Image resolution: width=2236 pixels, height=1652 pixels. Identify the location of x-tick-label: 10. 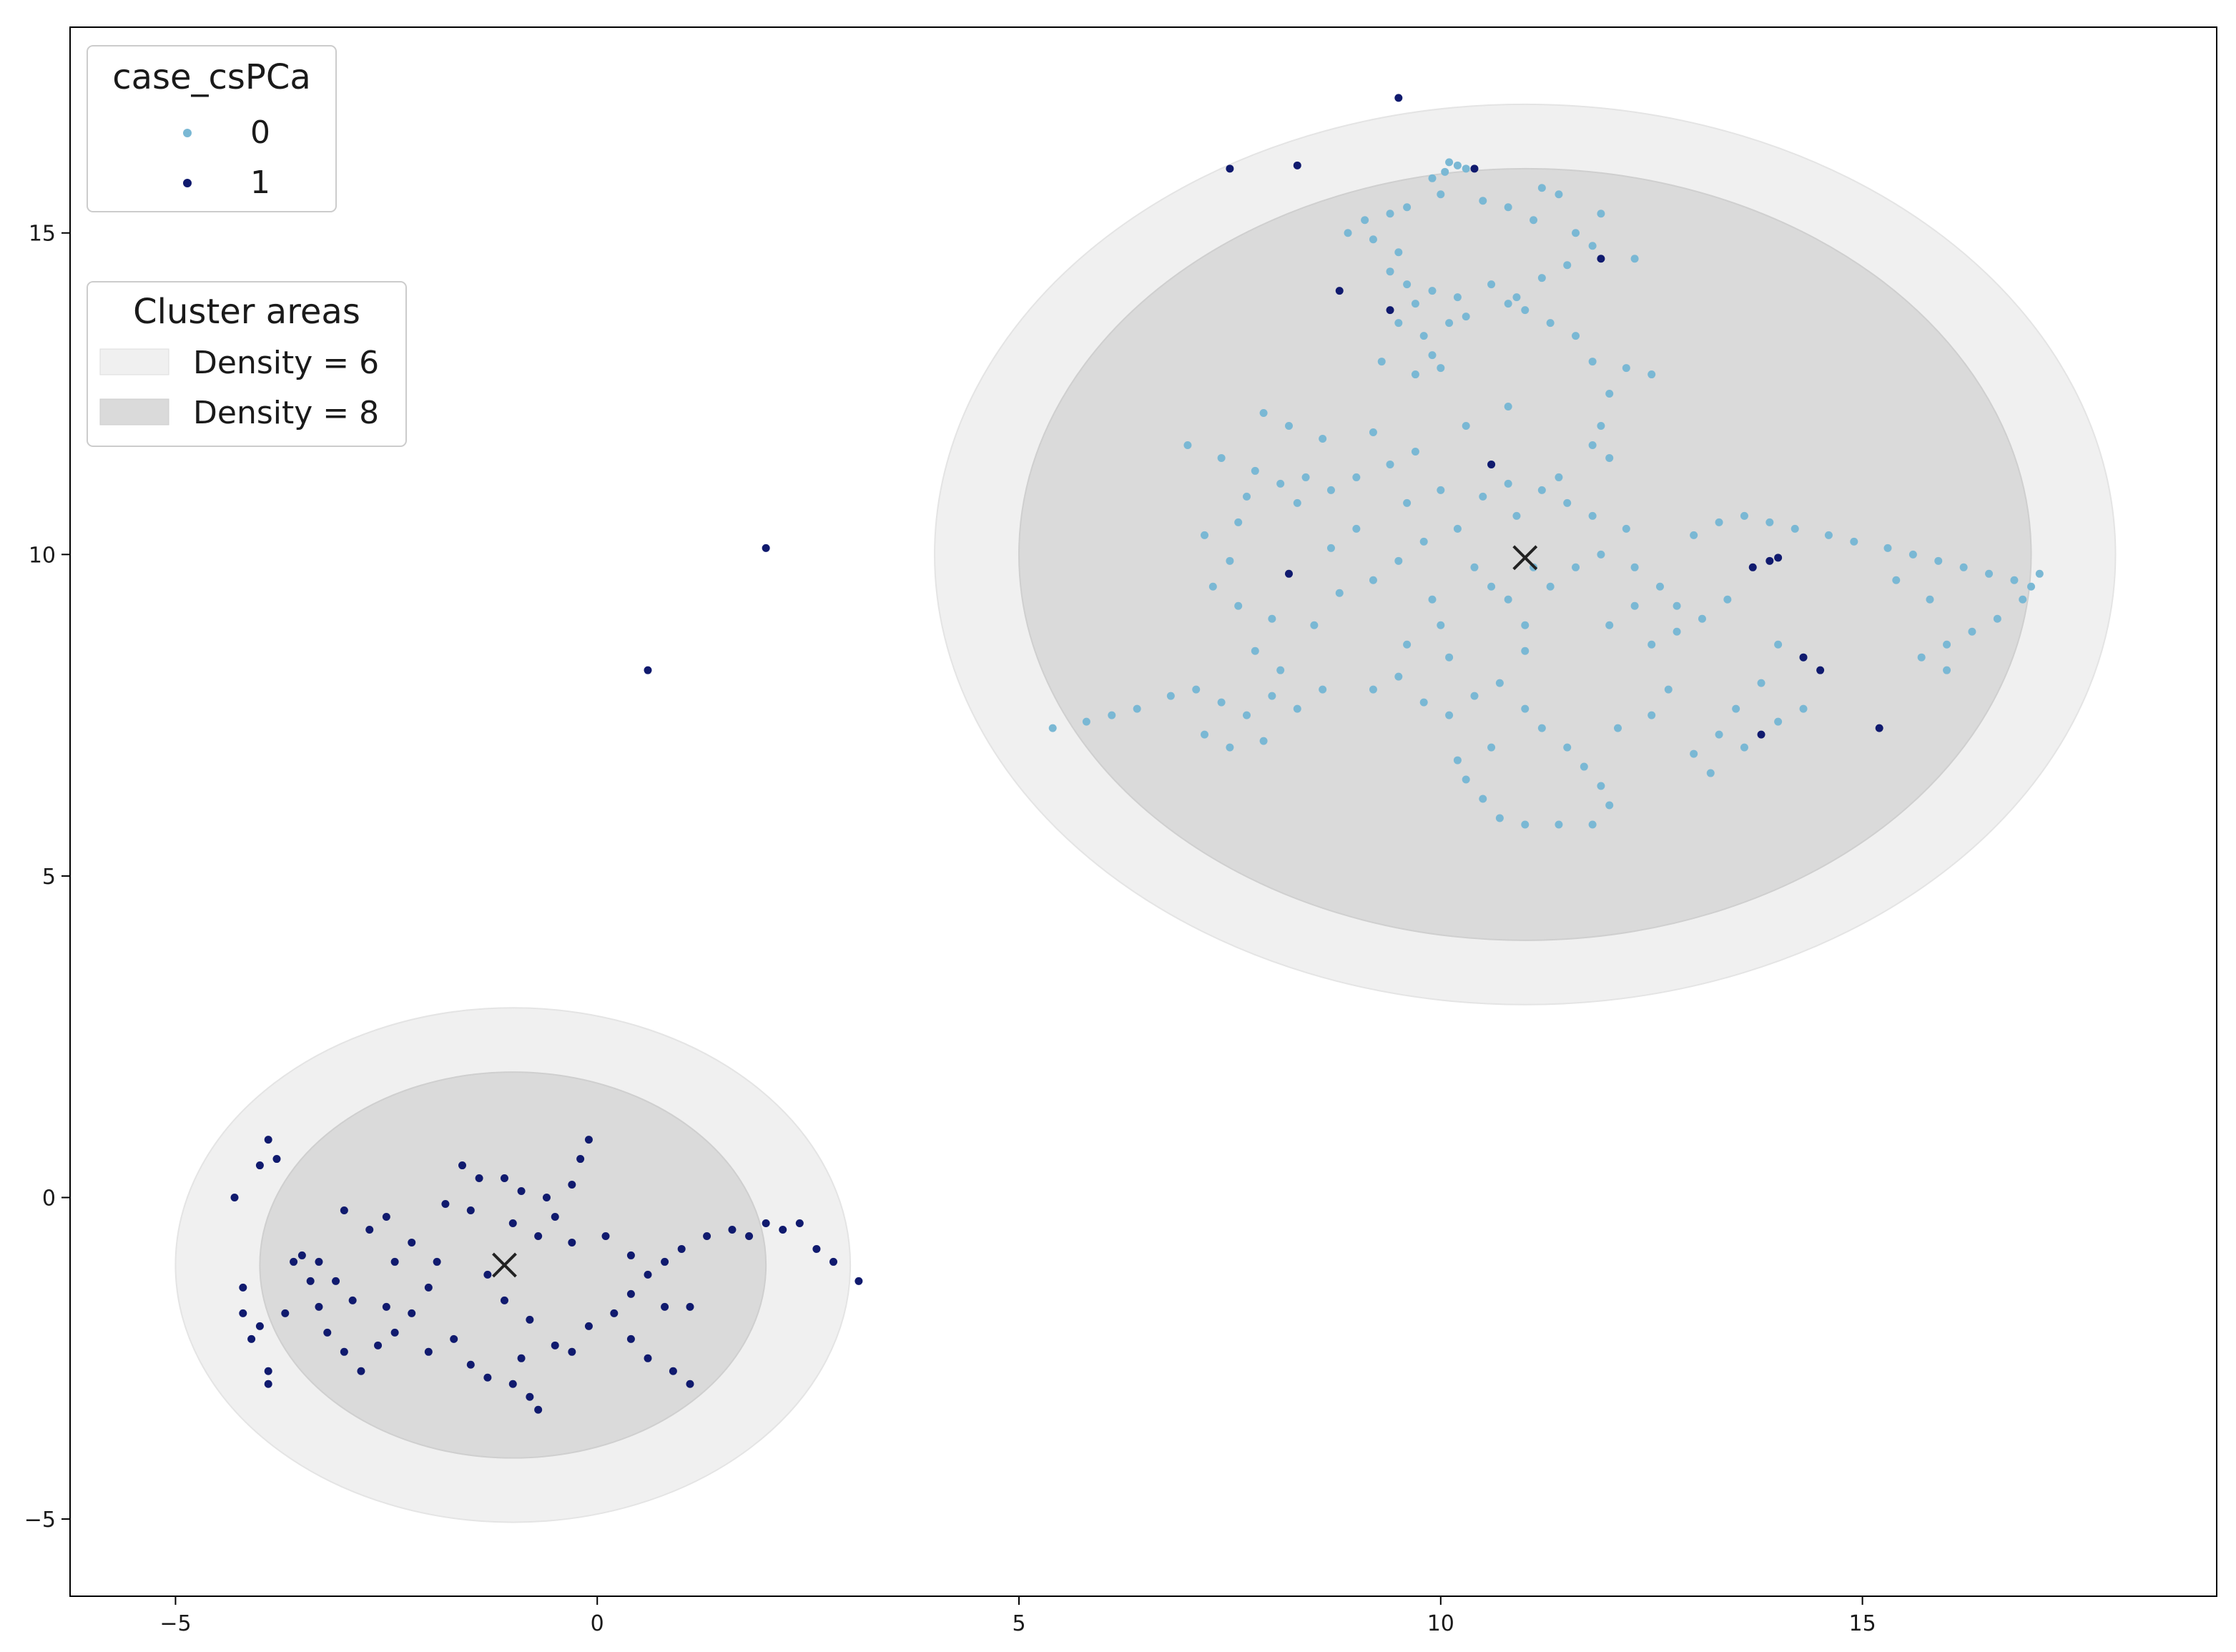
(1440, 1624).